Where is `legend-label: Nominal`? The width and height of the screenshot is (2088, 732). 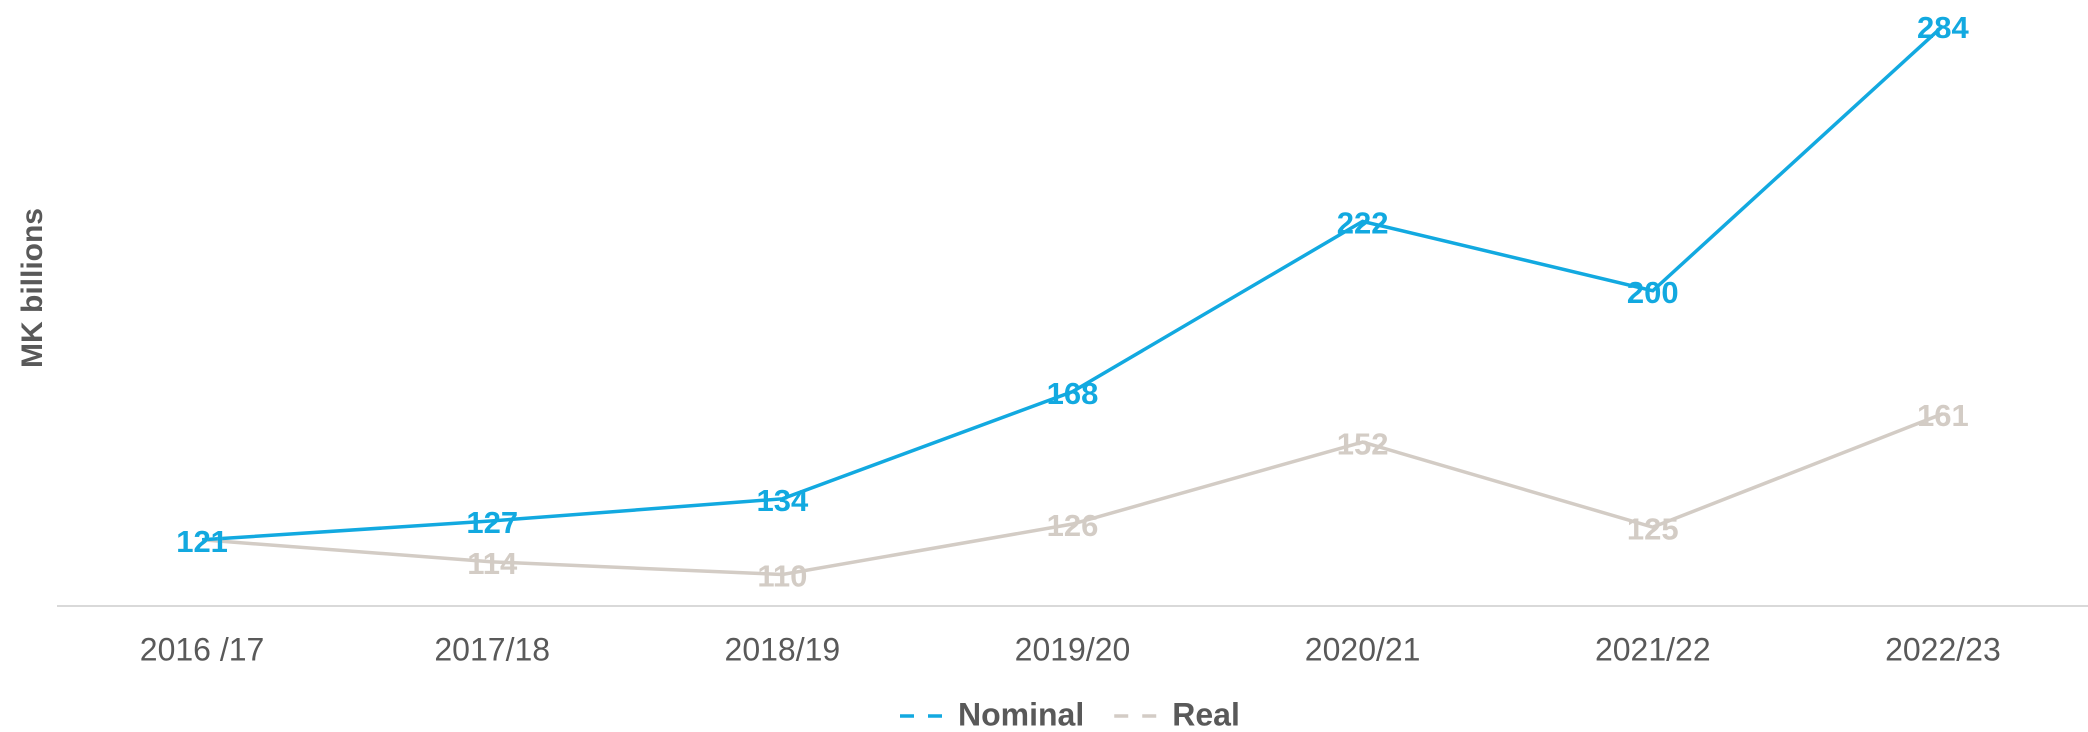
legend-label: Nominal is located at coordinates (1021, 714).